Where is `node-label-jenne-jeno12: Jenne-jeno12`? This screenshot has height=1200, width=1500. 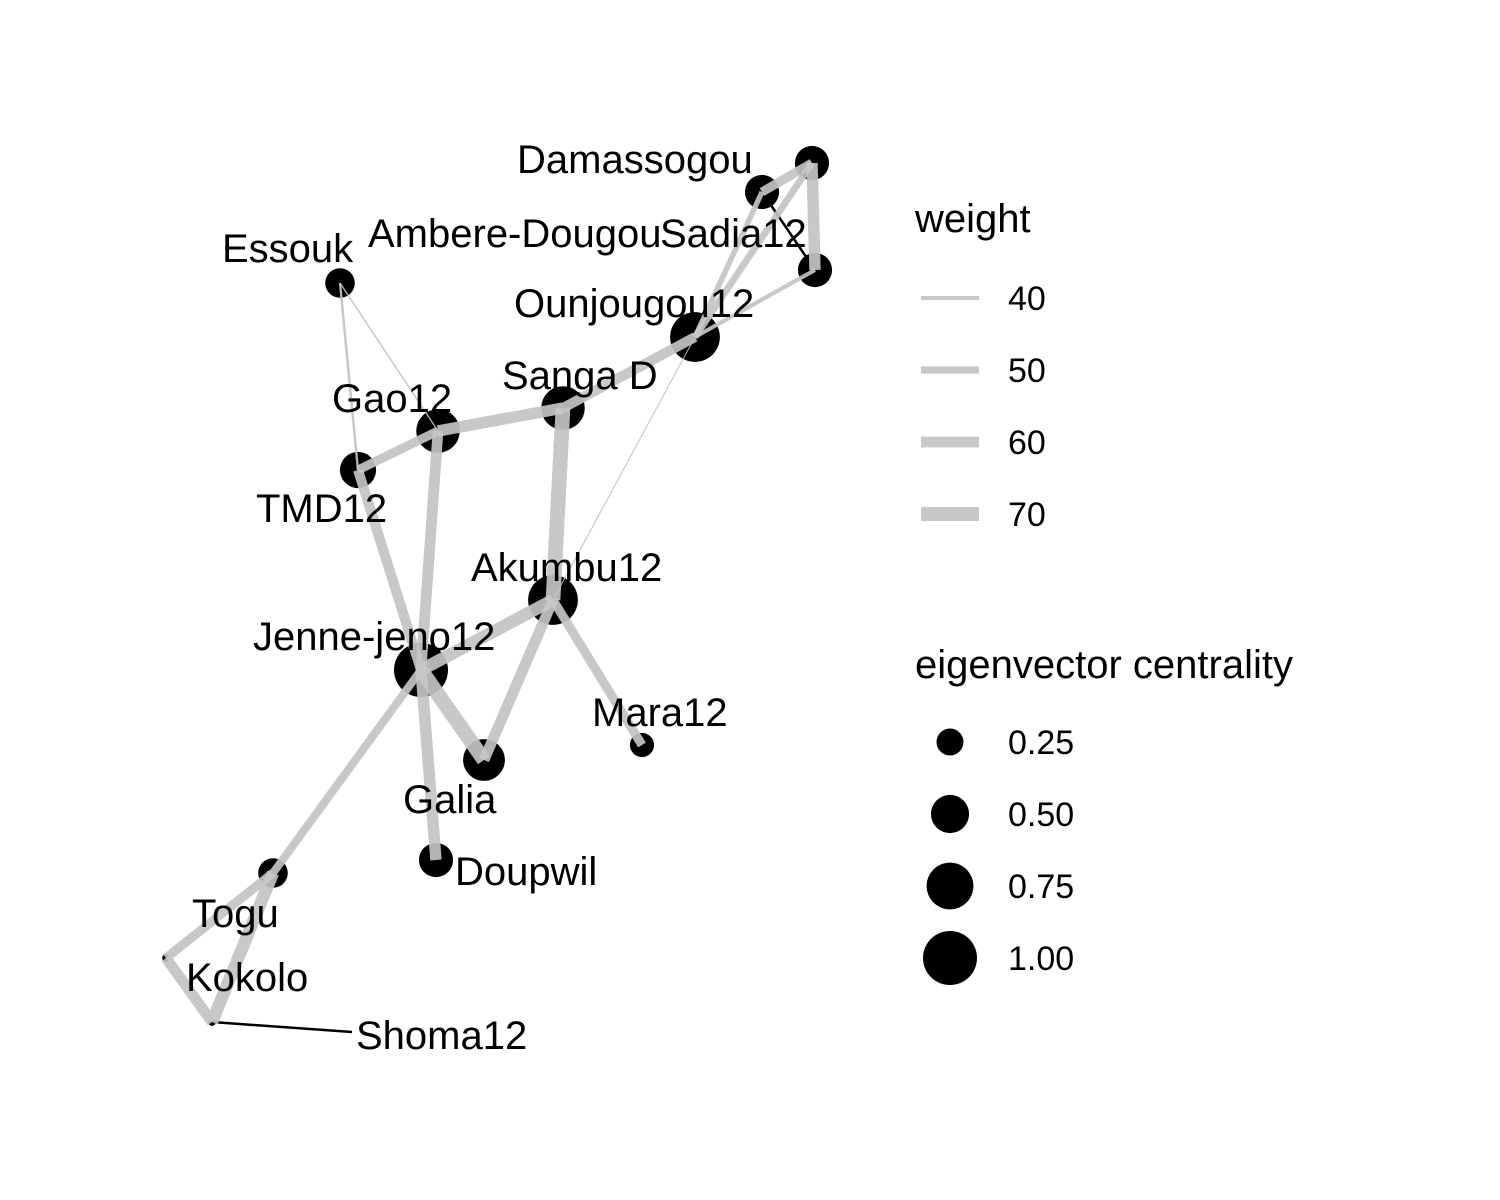
node-label-jenne-jeno12: Jenne-jeno12 is located at coordinates (374, 637).